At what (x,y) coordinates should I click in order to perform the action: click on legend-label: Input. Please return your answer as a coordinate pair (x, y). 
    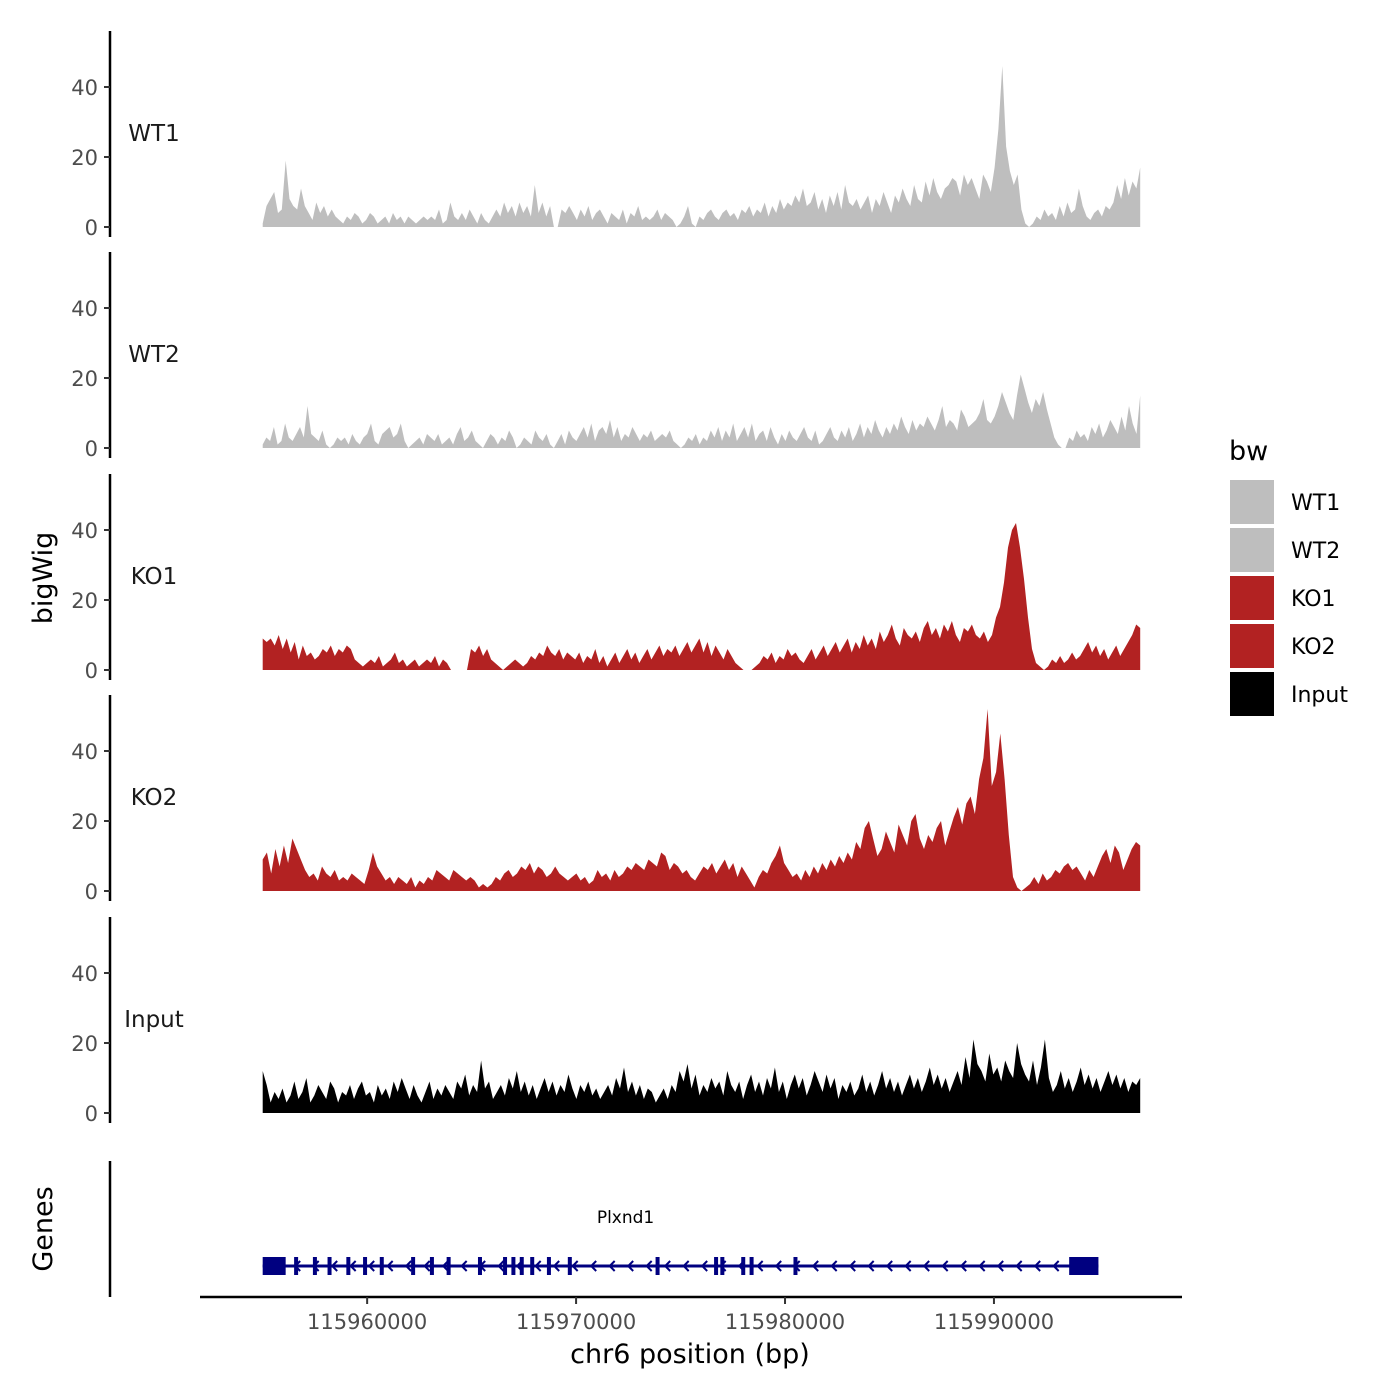
    Looking at the image, I should click on (1319, 695).